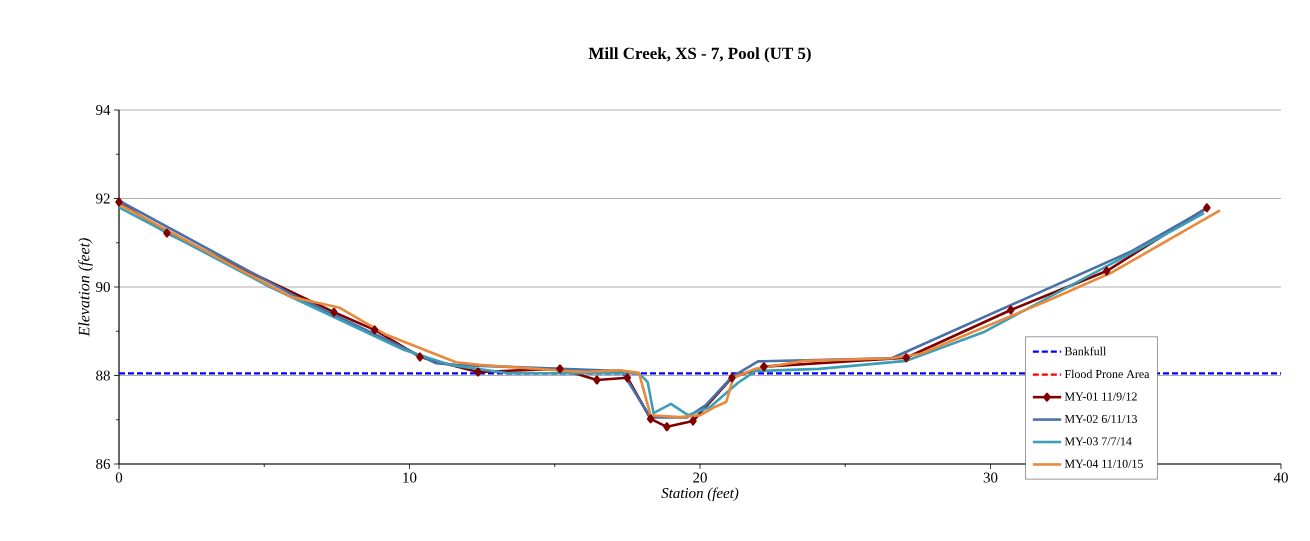 Image resolution: width=1310 pixels, height=541 pixels. Describe the element at coordinates (699, 55) in the screenshot. I see `chart-title: Mill Creek, XS - 7, Pool (UT 5)` at that location.